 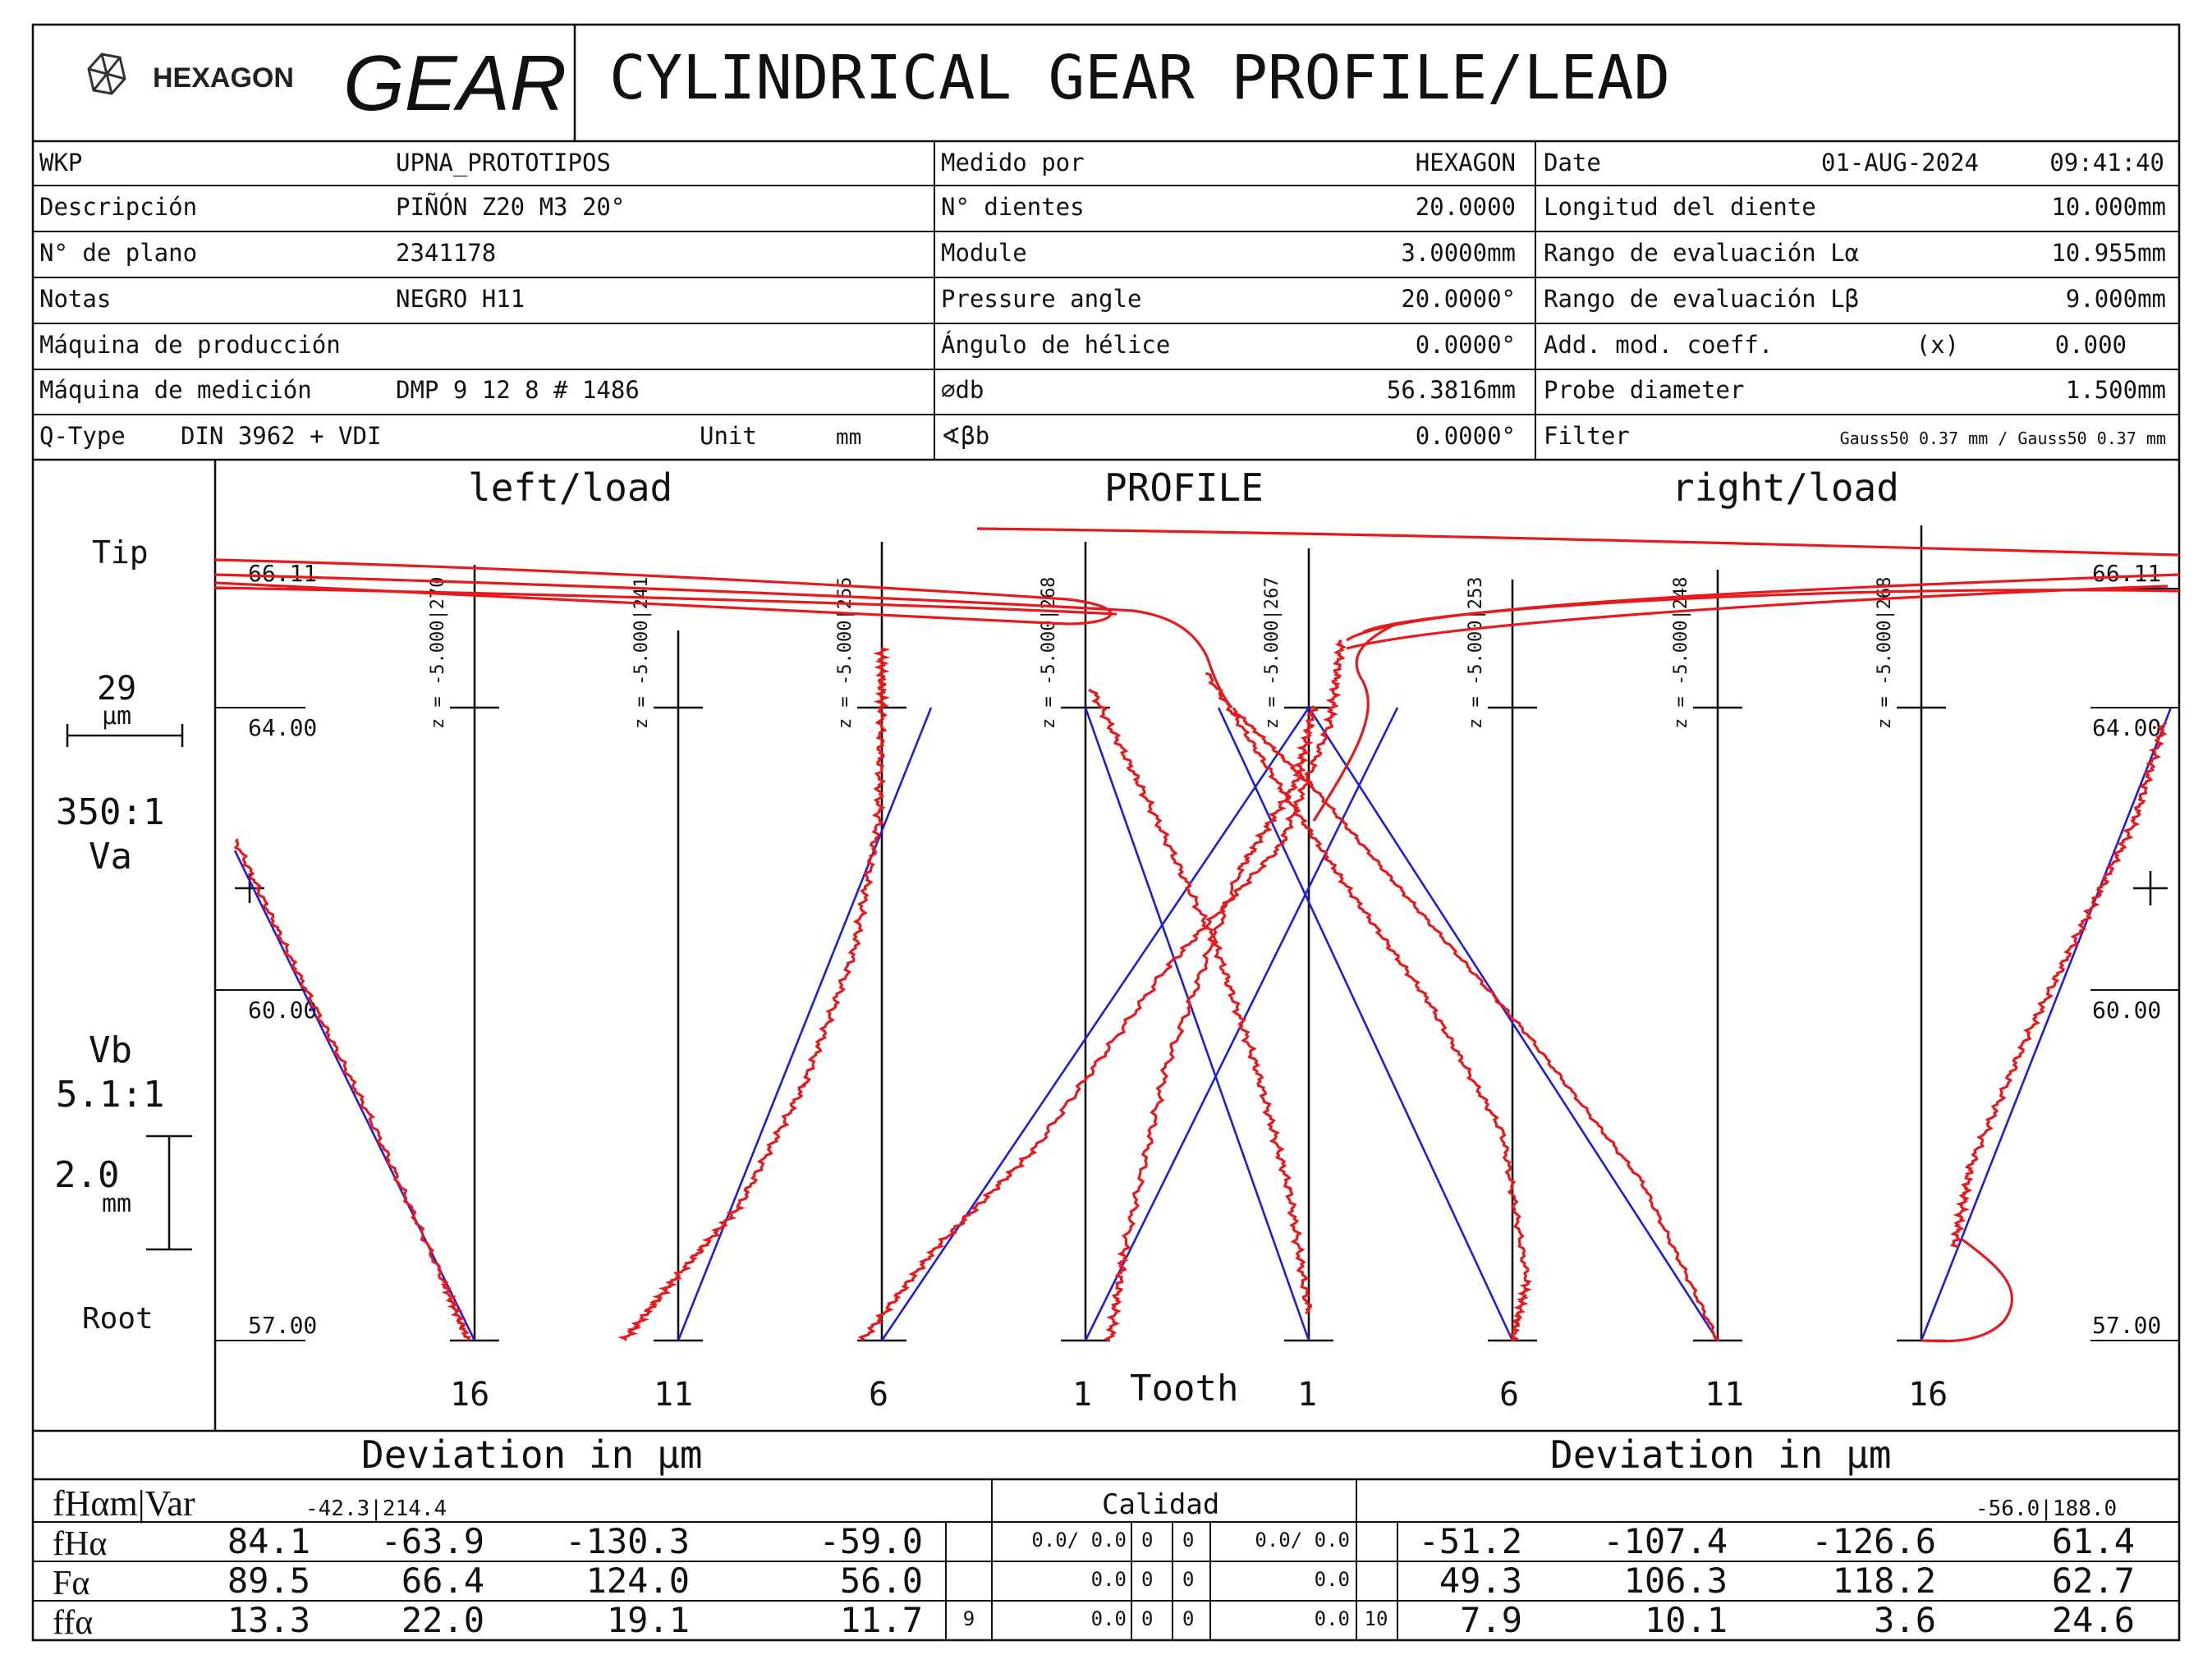 I want to click on dev-right-value: -51.2, so click(x=1470, y=1541).